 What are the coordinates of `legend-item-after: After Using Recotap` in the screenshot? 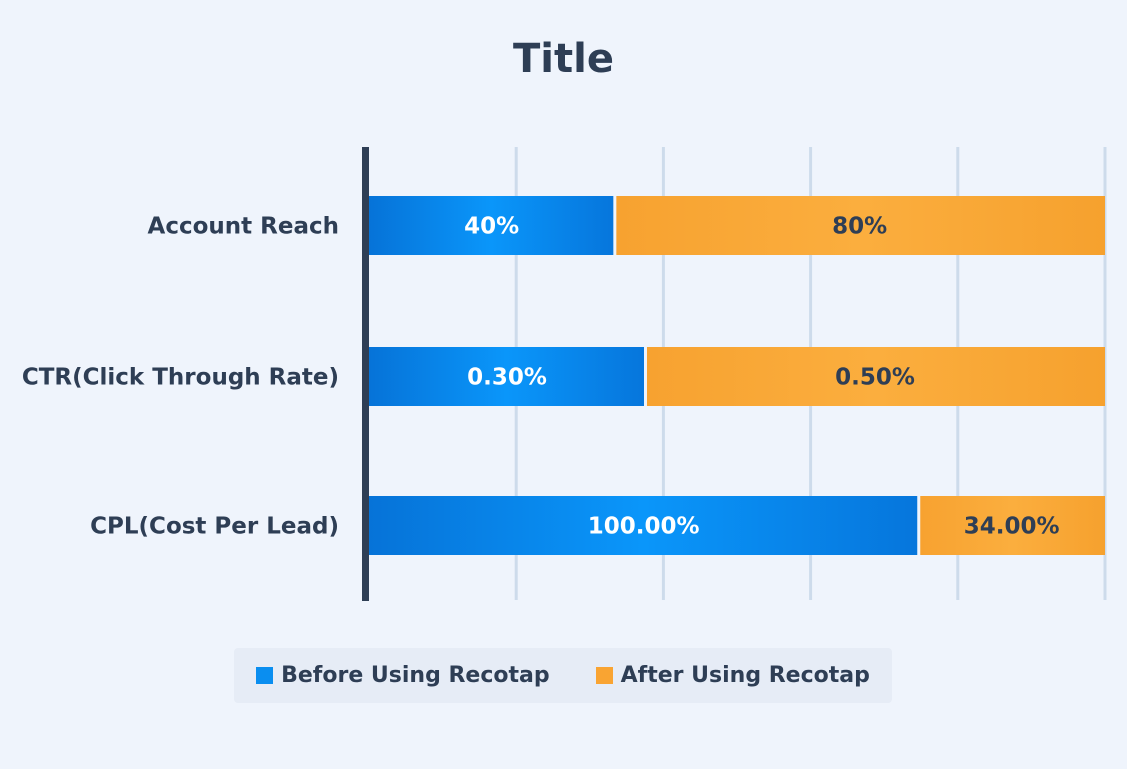 It's located at (732, 675).